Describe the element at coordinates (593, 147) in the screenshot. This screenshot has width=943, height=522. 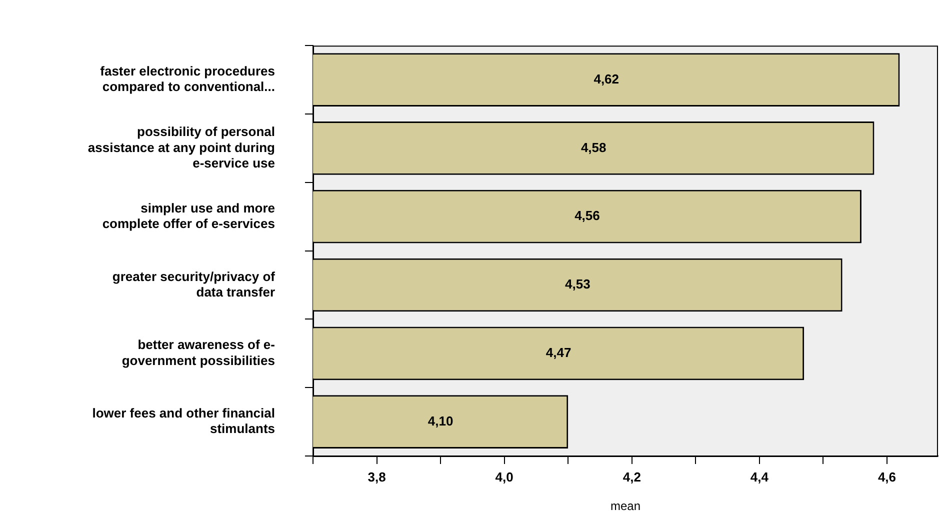
I see `data-label: 4,58` at that location.